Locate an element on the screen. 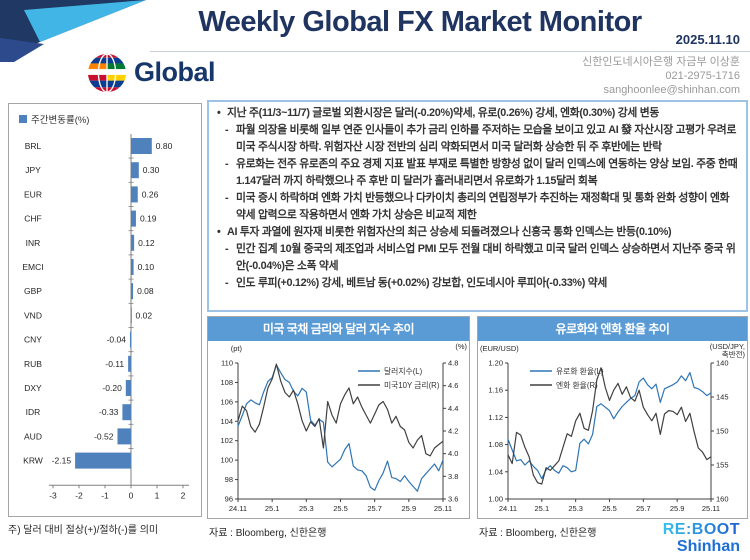 This screenshot has width=750, height=560. report-date: 2025.11.10 is located at coordinates (707, 39).